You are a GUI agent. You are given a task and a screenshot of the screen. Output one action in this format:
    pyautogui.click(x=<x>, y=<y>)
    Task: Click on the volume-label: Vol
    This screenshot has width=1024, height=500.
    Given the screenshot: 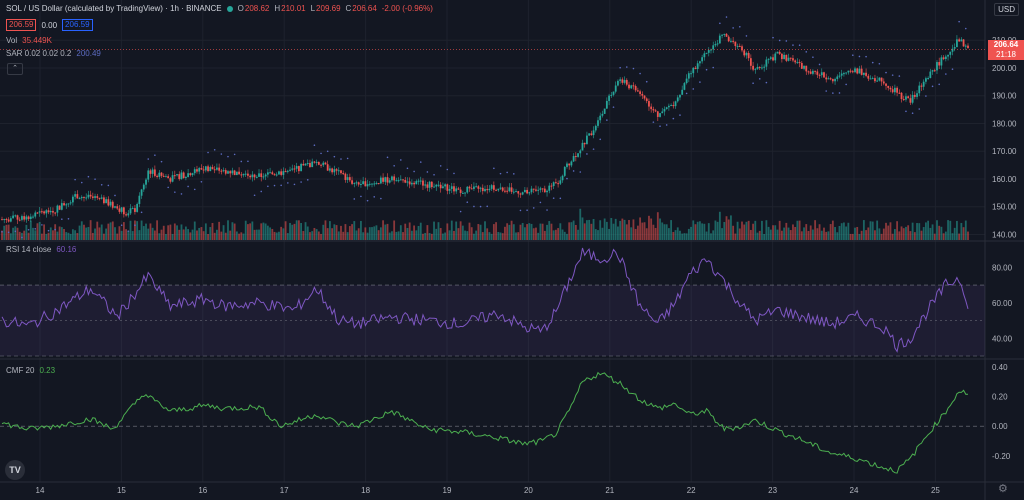 What is the action you would take?
    pyautogui.click(x=12, y=40)
    